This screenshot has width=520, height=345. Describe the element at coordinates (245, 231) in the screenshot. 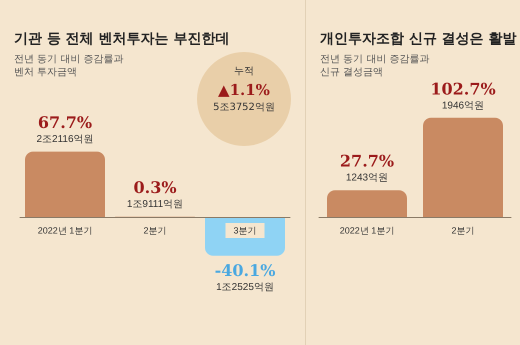

I see `x-tick-label: 3분기` at that location.